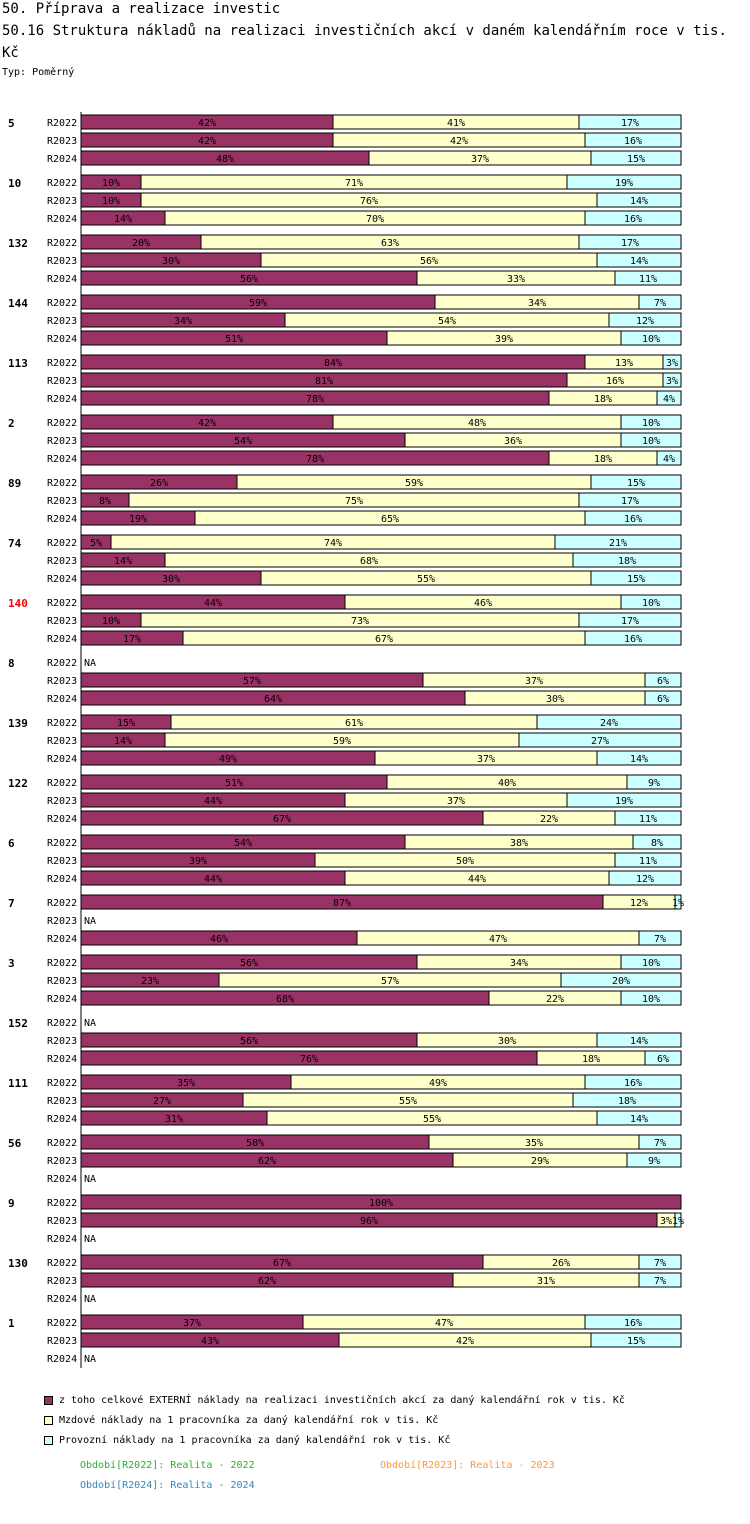  Describe the element at coordinates (354, 723) in the screenshot. I see `data-label: 61%` at that location.